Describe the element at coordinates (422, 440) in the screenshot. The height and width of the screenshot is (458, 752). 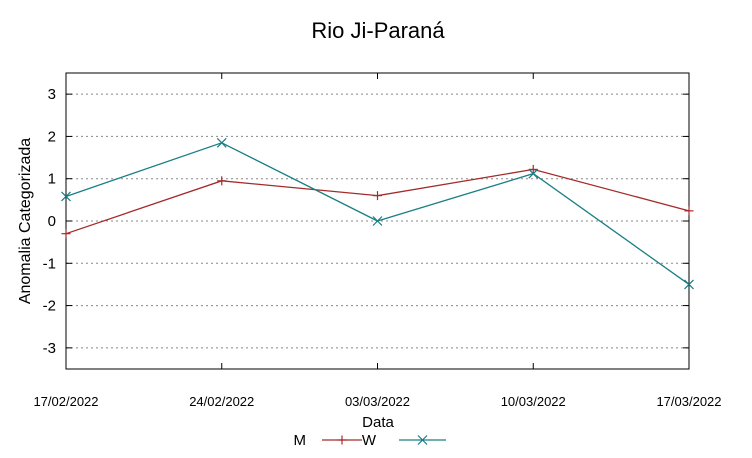
I see `legend-marker-w` at that location.